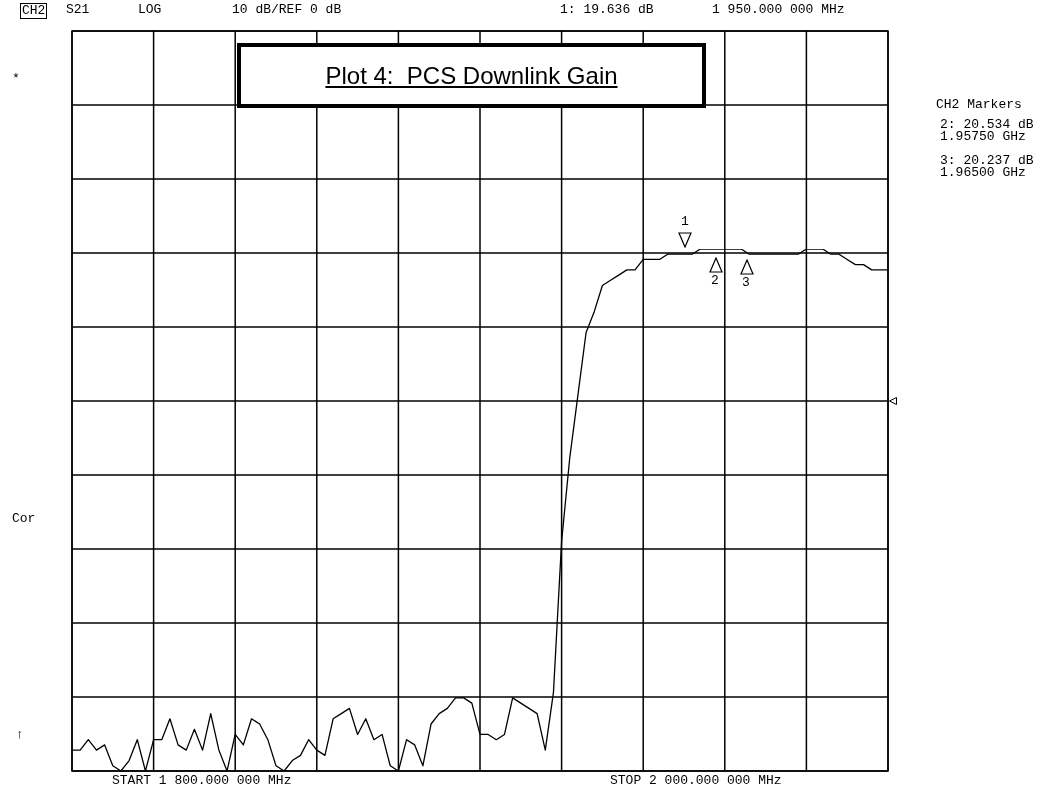 The image size is (1060, 792). Describe the element at coordinates (78, 9) in the screenshot. I see `text: S21` at that location.